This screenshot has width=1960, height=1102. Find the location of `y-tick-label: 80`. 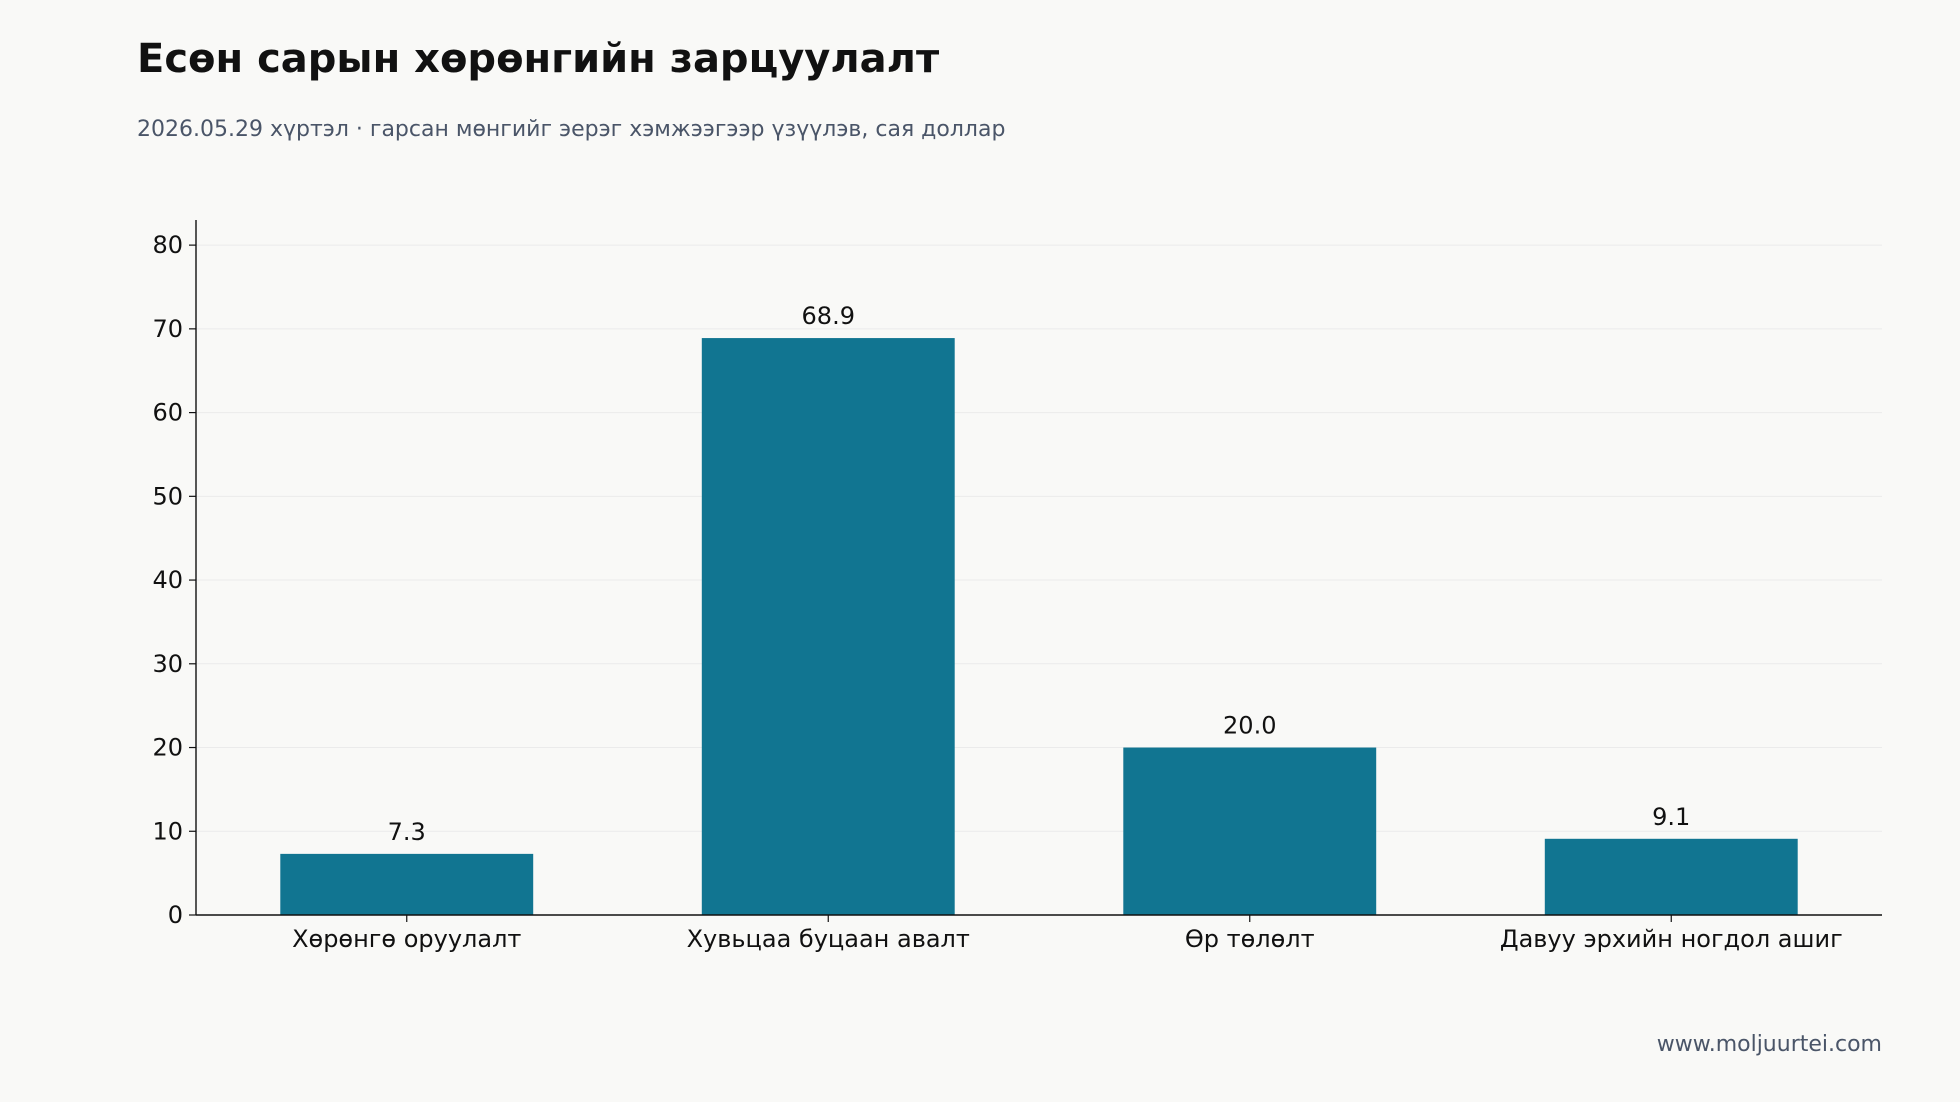

y-tick-label: 80 is located at coordinates (167, 245).